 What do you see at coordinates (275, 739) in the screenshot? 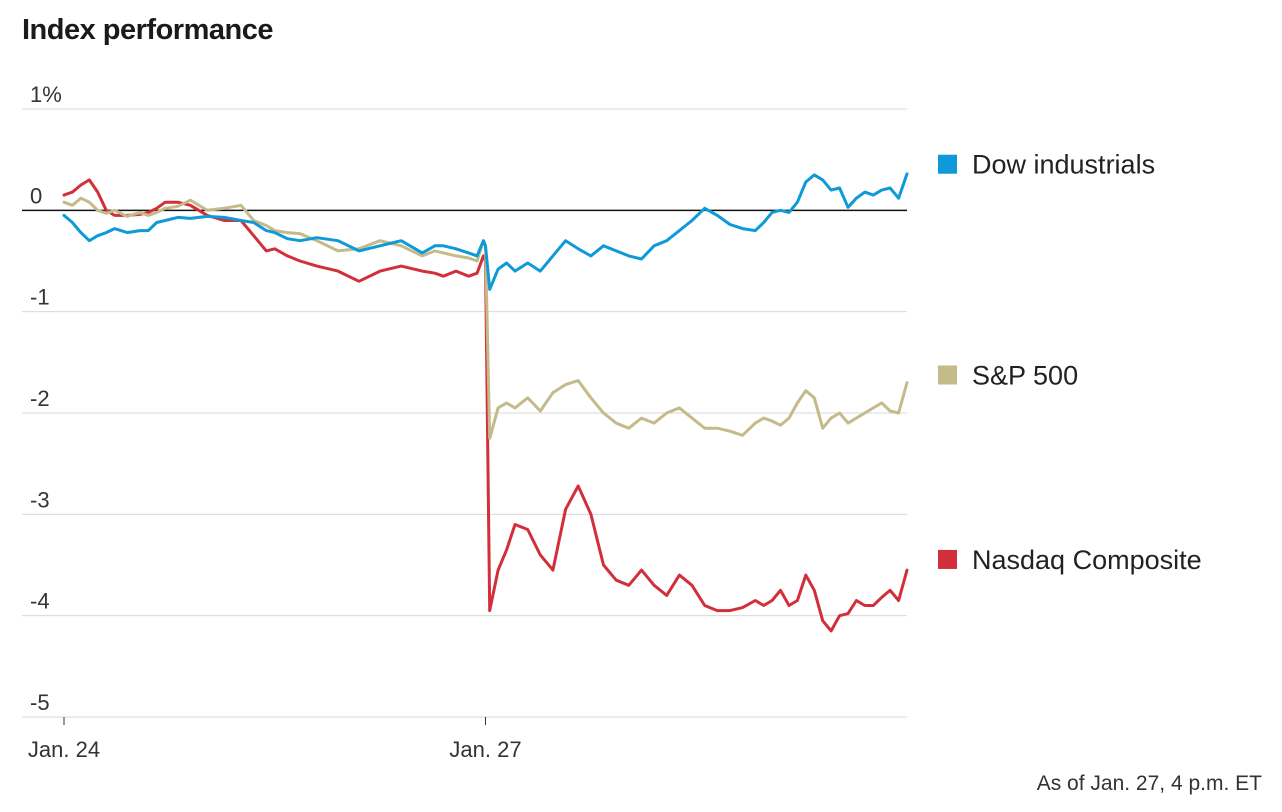
I see `x-axis: Jan. 24 Jan. 27` at bounding box center [275, 739].